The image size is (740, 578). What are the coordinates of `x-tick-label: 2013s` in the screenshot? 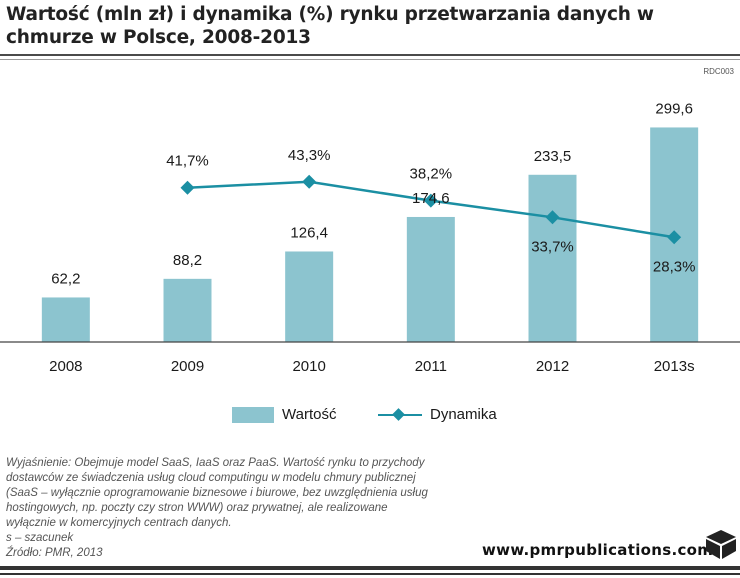 It's located at (674, 366).